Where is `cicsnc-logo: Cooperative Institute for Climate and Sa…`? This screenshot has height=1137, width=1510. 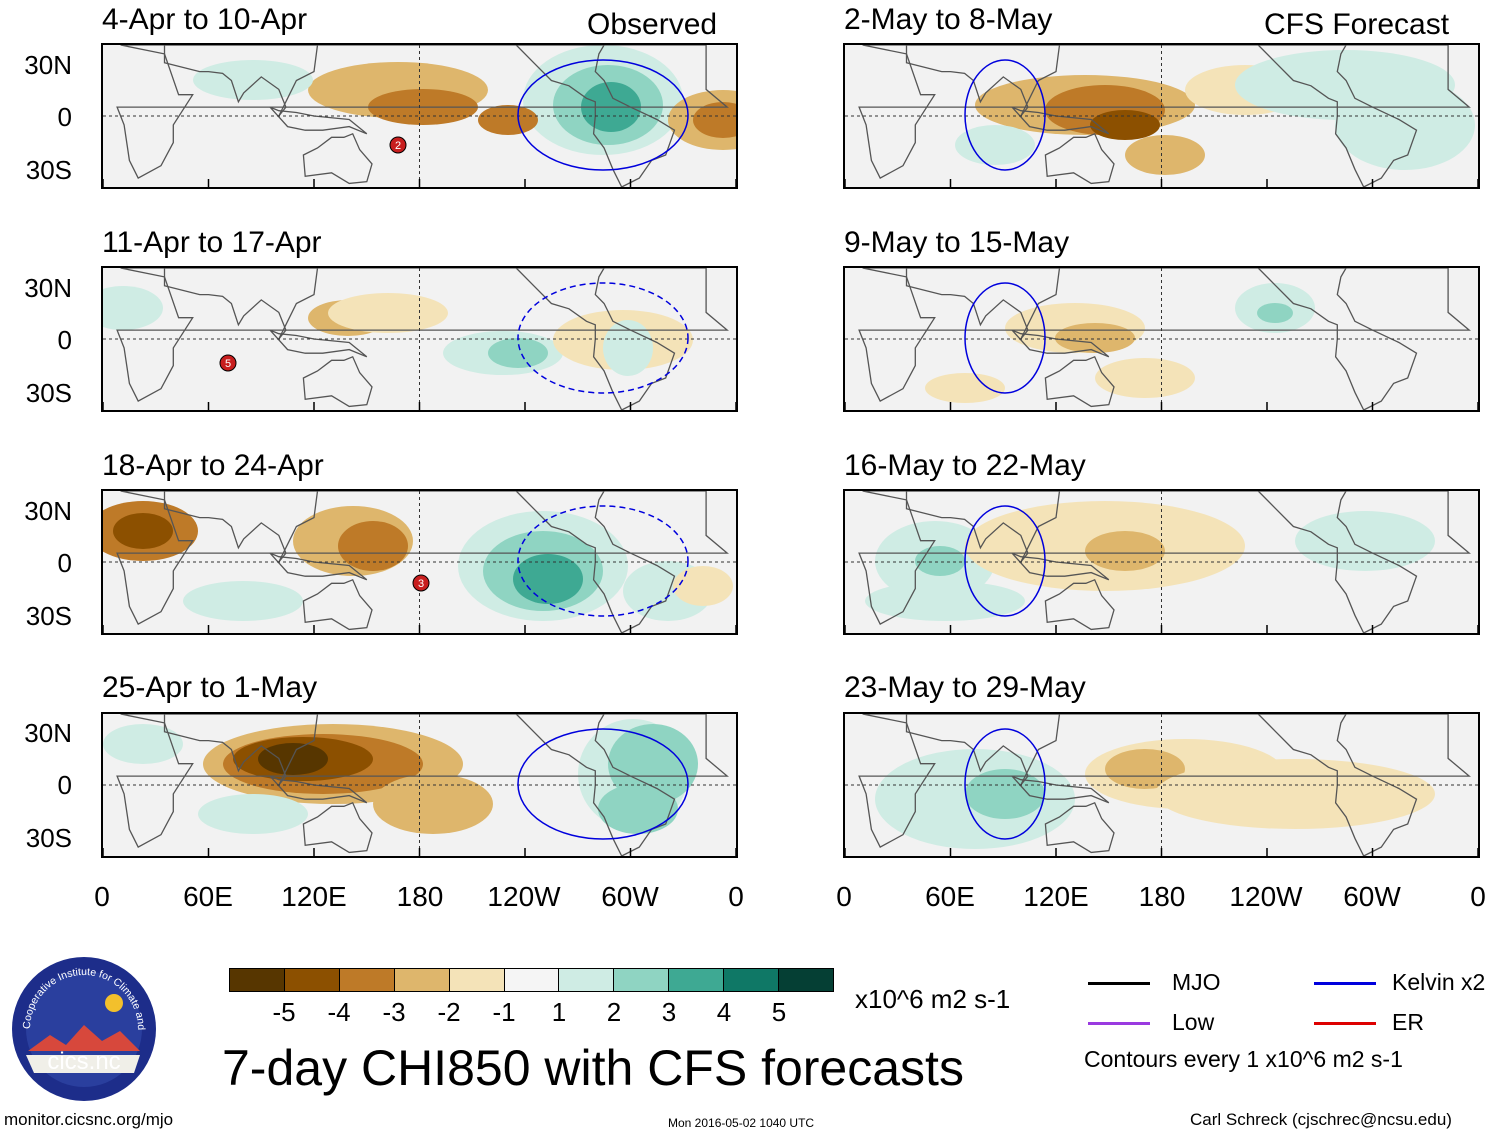
cicsnc-logo: Cooperative Institute for Climate and Sa… is located at coordinates (82, 1024).